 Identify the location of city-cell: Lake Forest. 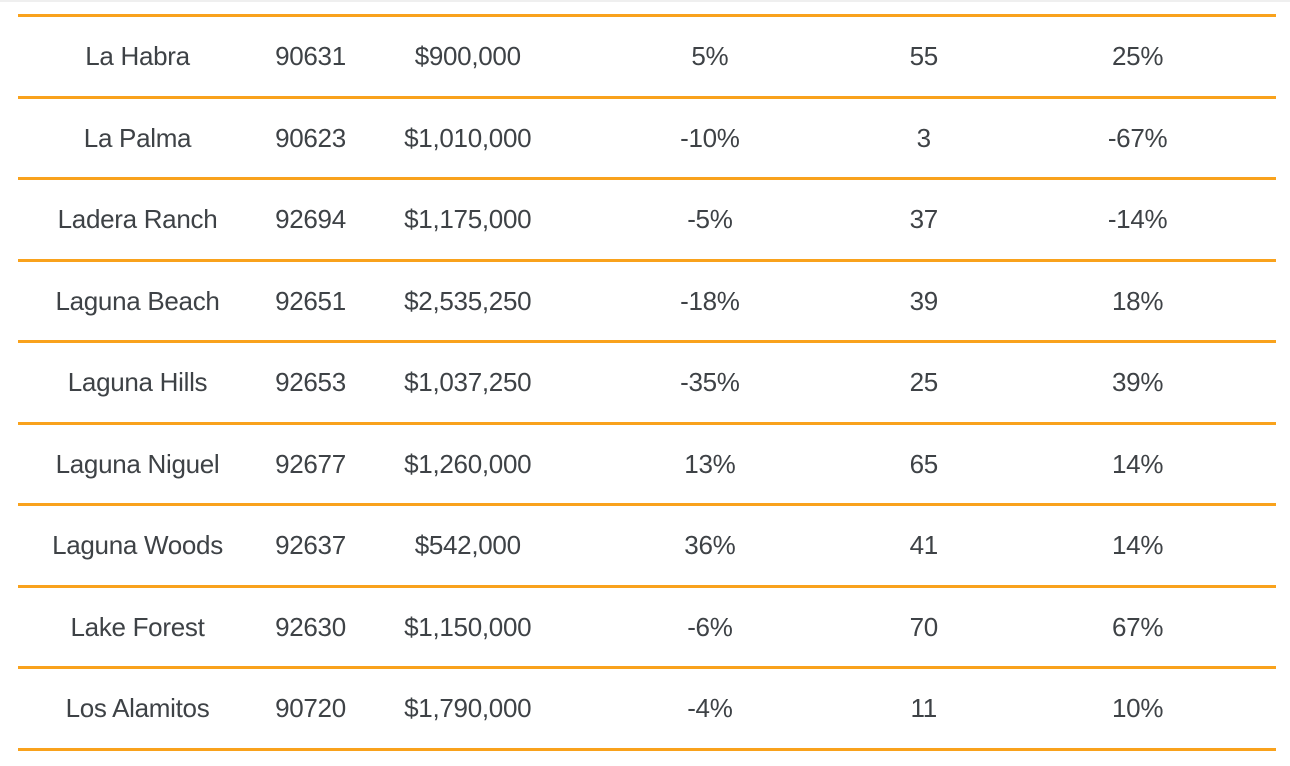
(137, 626).